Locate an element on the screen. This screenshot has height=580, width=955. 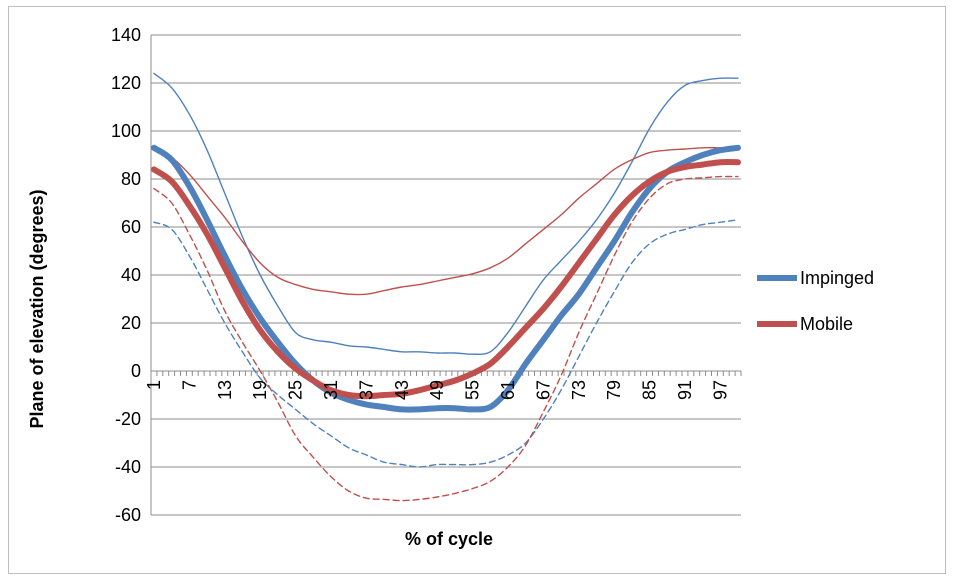
x-tick-label: 73 is located at coordinates (579, 390).